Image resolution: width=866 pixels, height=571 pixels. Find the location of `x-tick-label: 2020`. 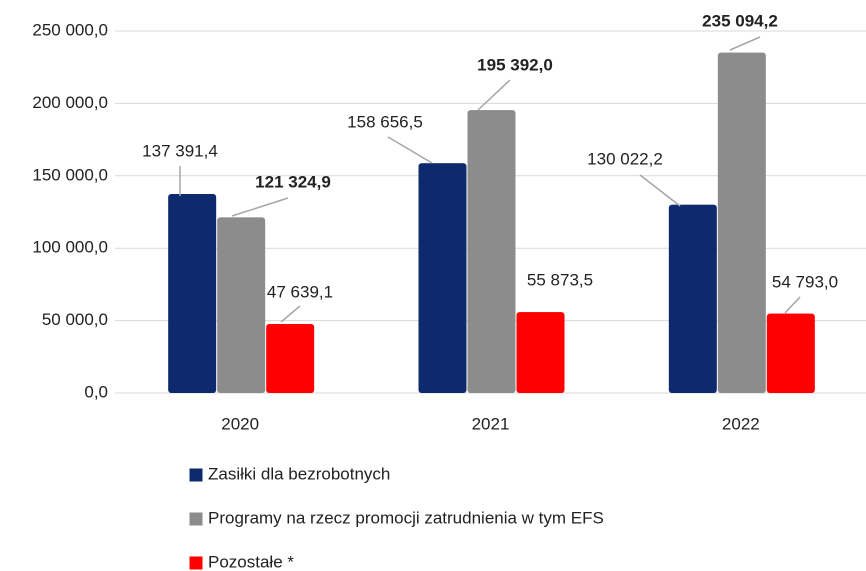

x-tick-label: 2020 is located at coordinates (240, 423).